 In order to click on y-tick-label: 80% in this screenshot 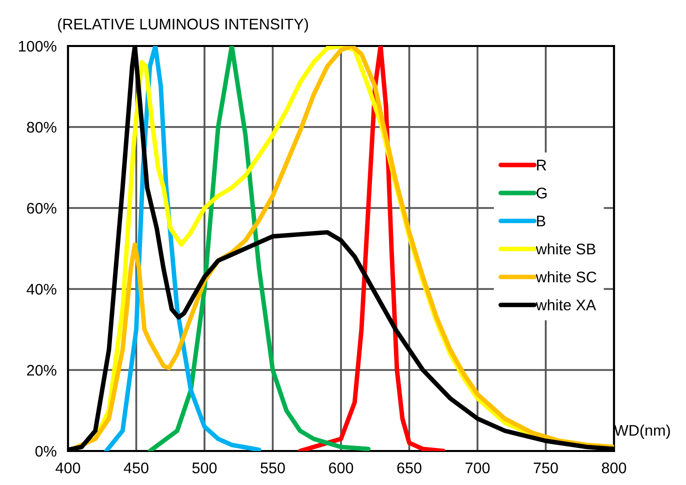, I will do `click(41, 127)`.